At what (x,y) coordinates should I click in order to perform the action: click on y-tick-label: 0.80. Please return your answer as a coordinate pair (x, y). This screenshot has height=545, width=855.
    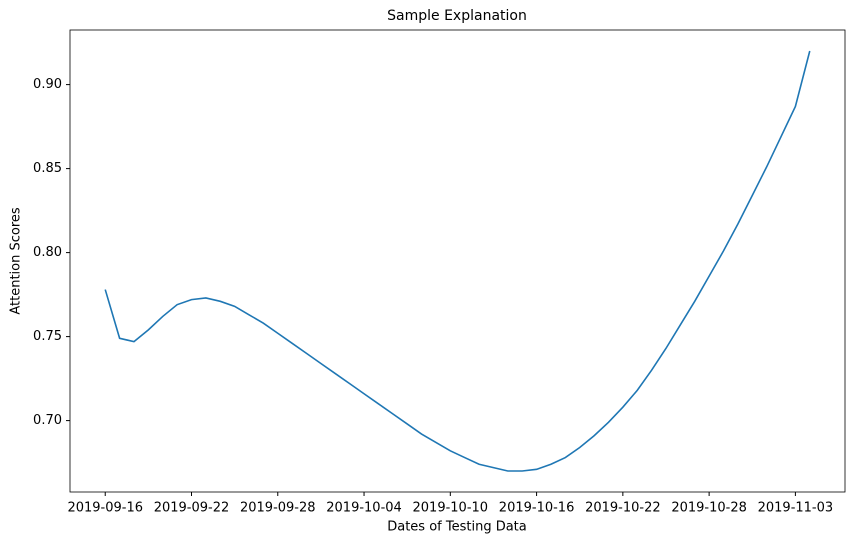
    Looking at the image, I should click on (47, 252).